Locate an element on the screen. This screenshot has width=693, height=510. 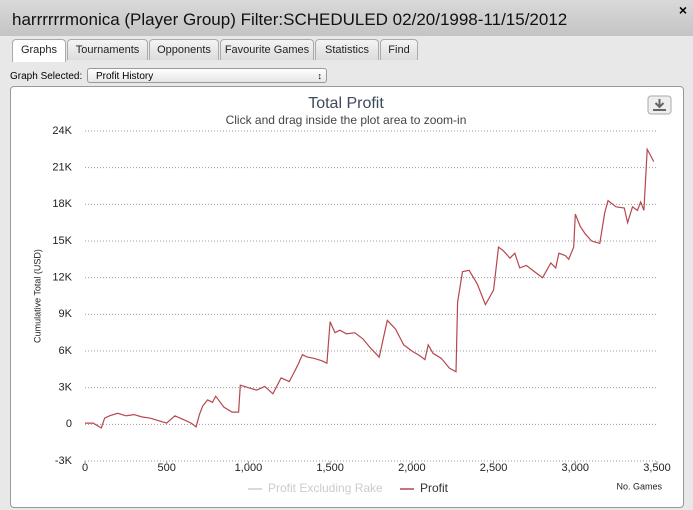
y-tick-label: -3K is located at coordinates (64, 461).